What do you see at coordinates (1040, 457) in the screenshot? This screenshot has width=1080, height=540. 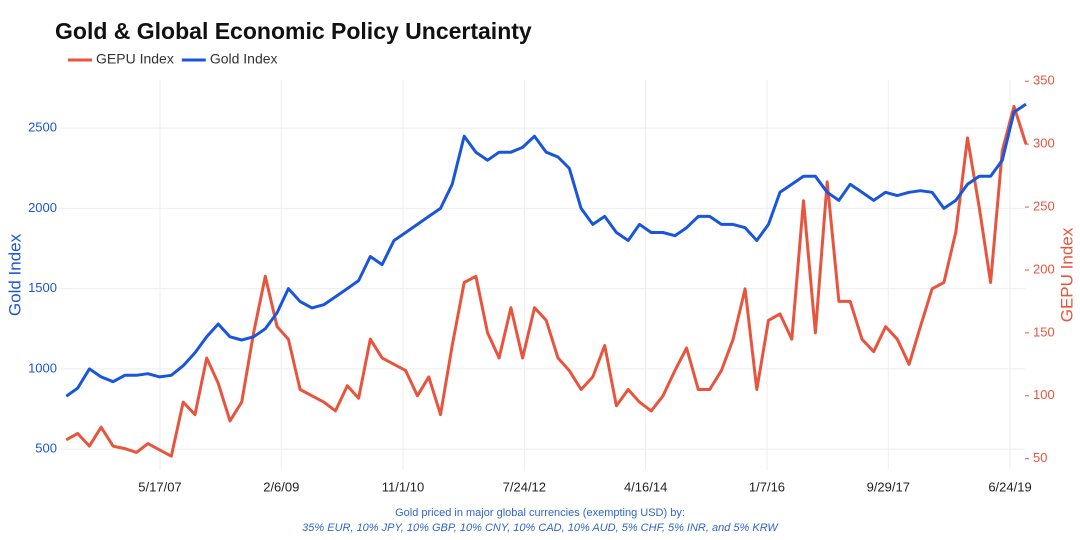 I see `y2-tick-label: 50` at bounding box center [1040, 457].